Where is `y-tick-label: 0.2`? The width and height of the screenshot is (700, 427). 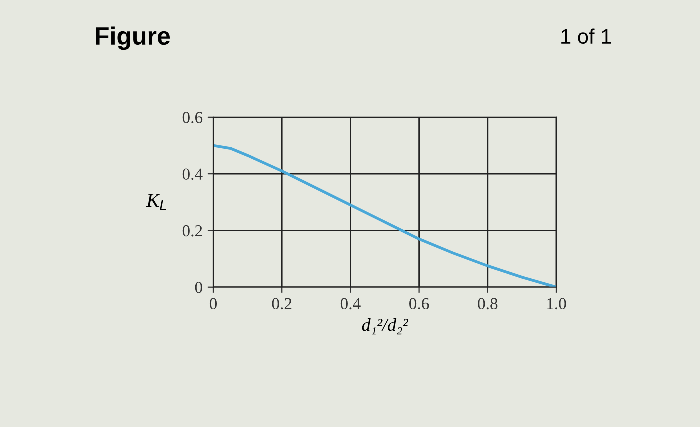
y-tick-label: 0.2 is located at coordinates (192, 231).